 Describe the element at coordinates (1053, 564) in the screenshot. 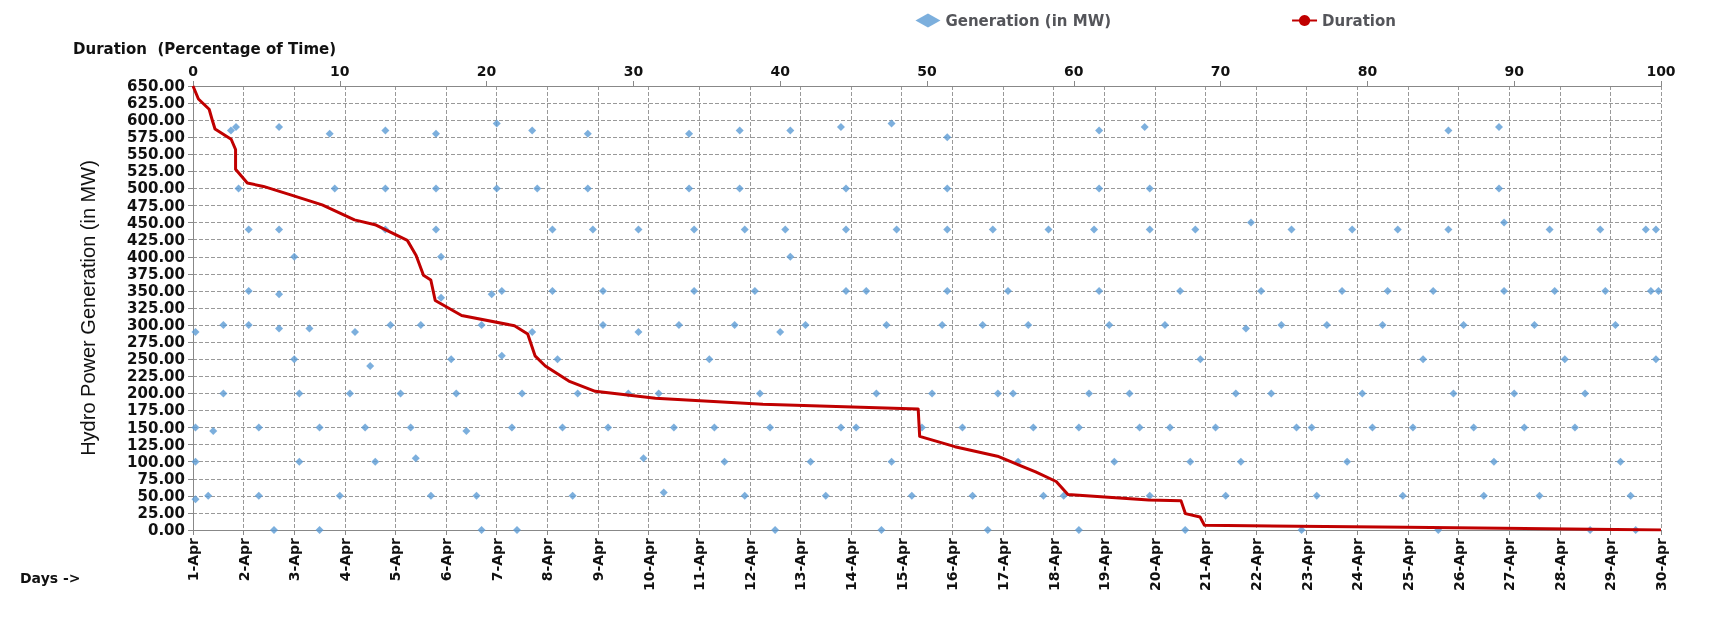

I see `x-tick-label: 18-Apr` at that location.